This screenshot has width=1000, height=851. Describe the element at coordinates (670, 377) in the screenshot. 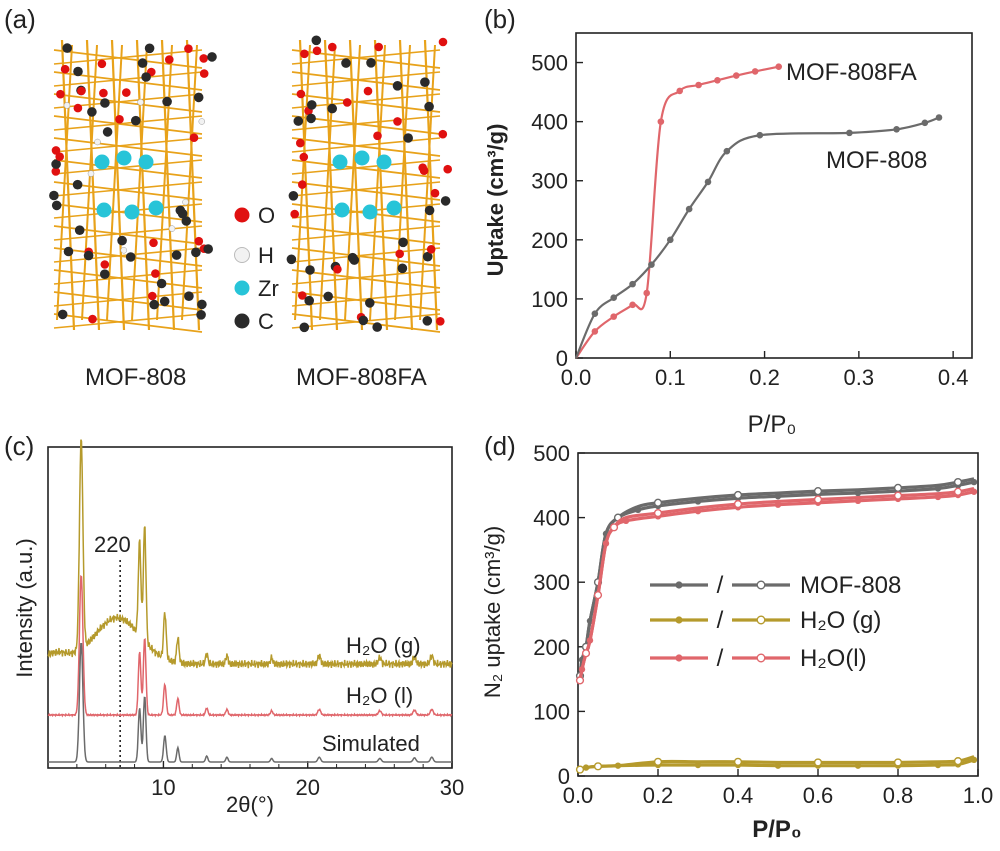

I see `chart-b-xtick-label: 0.1` at that location.